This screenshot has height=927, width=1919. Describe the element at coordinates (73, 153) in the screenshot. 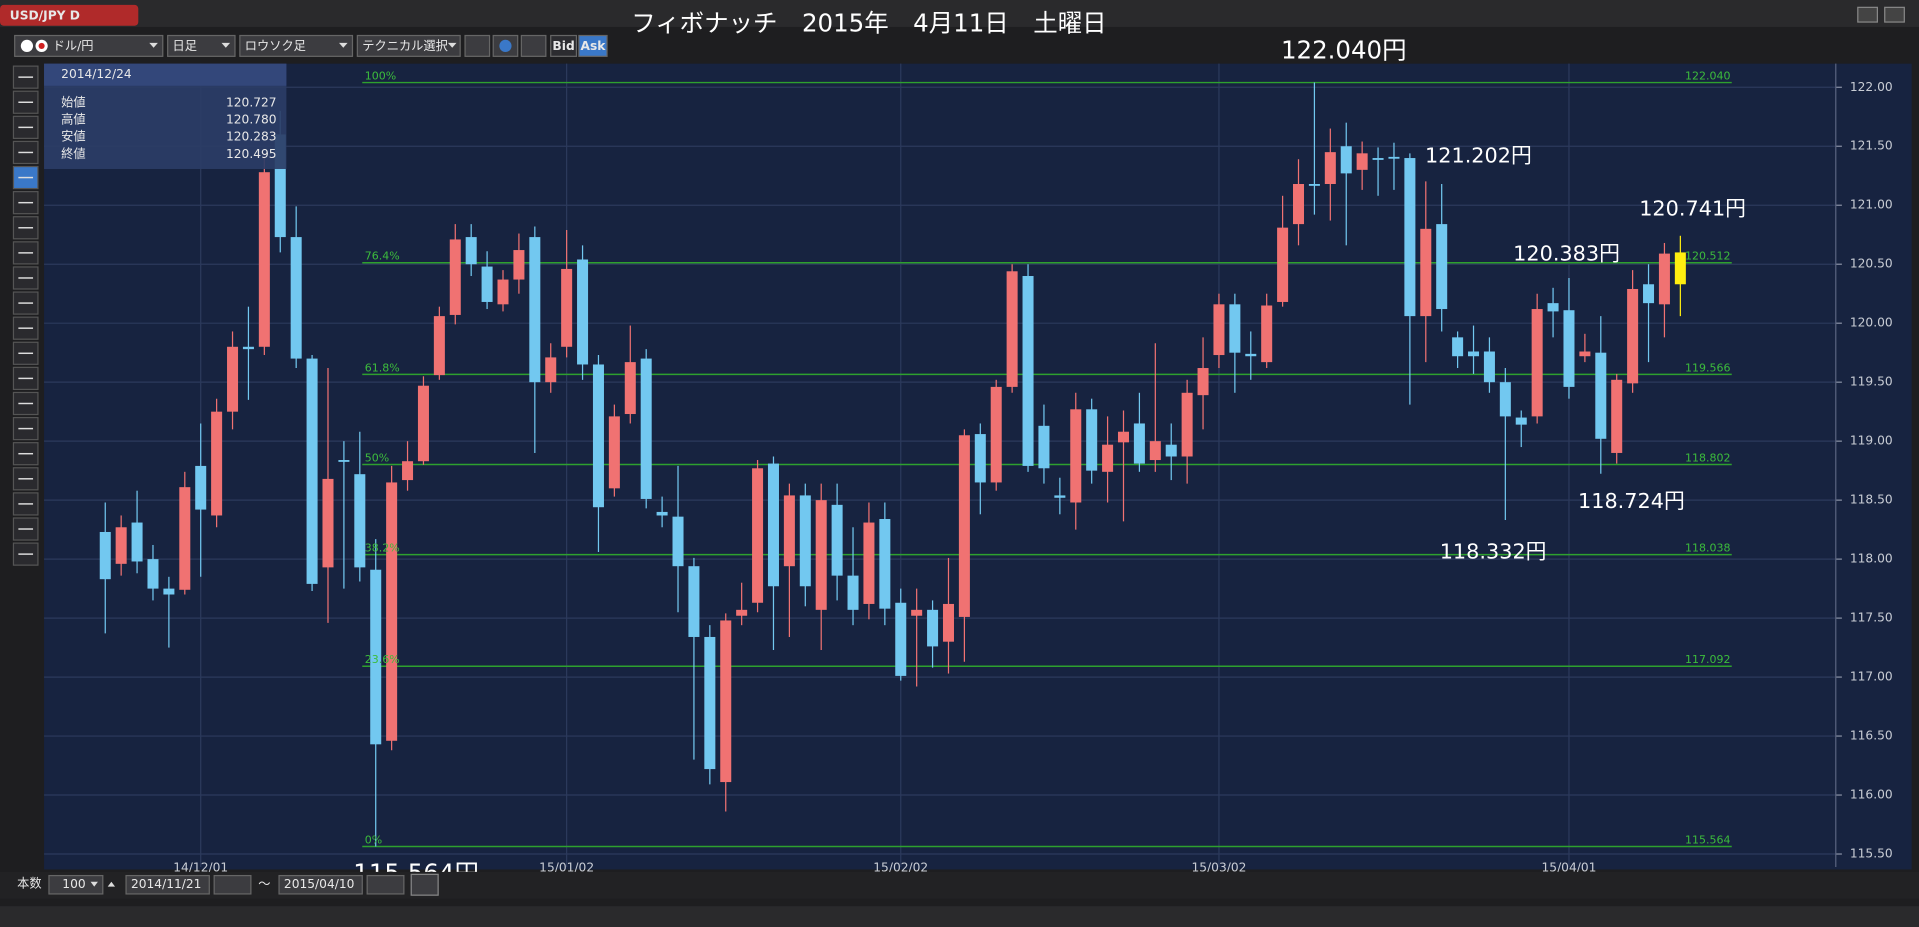

I see `info-label: 終値` at that location.